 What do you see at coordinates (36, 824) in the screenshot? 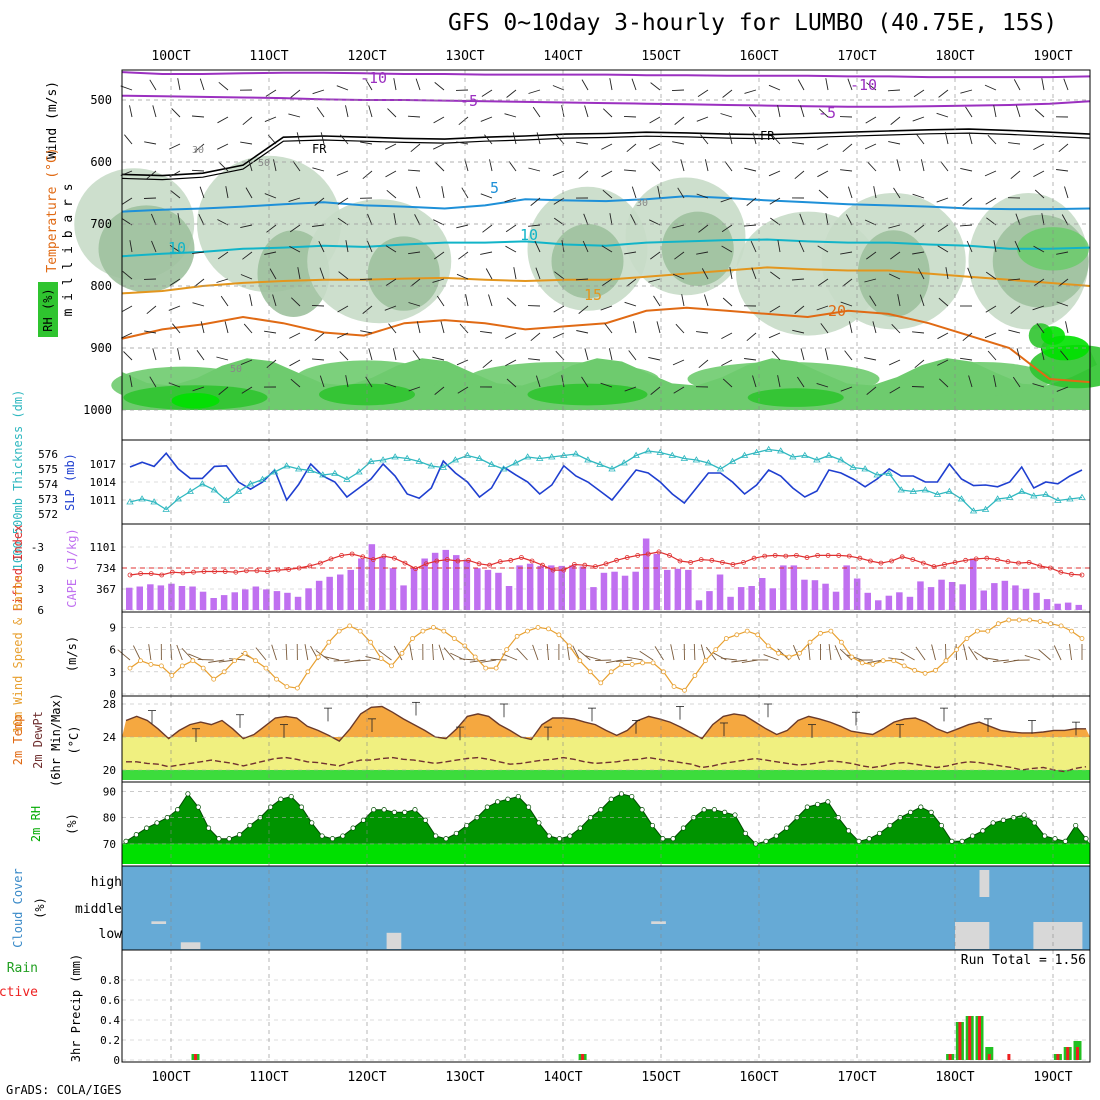
I see `rh-axis-label: 2m RH` at bounding box center [36, 824].